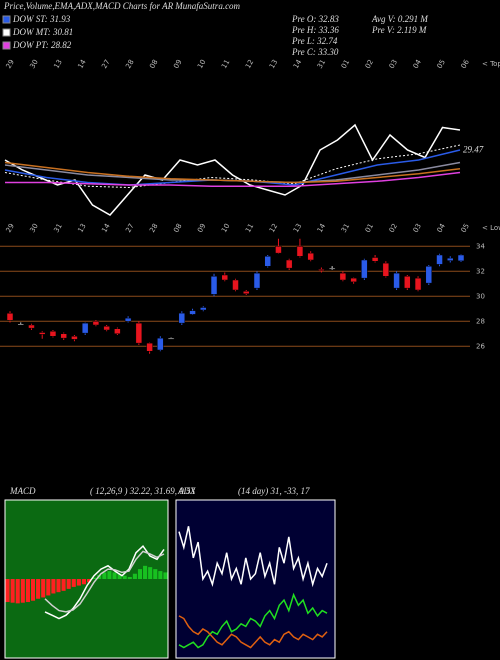 The height and width of the screenshot is (660, 500). I want to click on date-label: 11, so click(249, 228).